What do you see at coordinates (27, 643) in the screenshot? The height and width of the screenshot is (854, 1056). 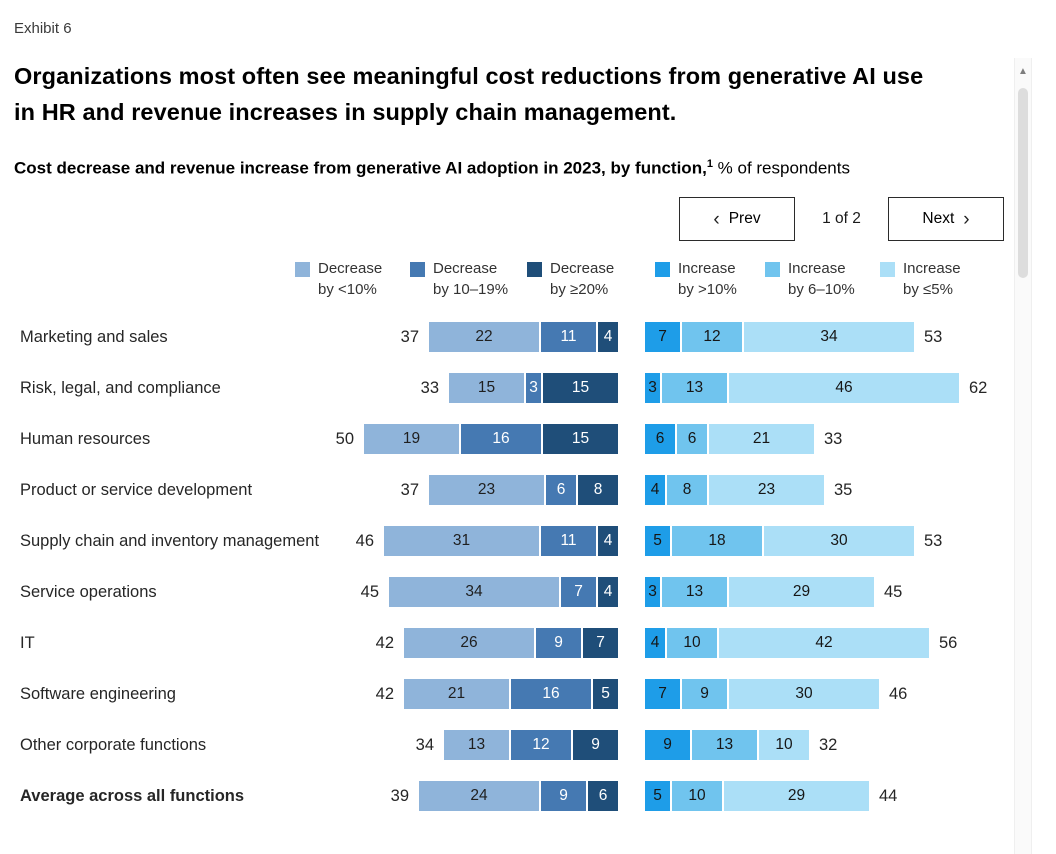 I see `row-label: IT` at bounding box center [27, 643].